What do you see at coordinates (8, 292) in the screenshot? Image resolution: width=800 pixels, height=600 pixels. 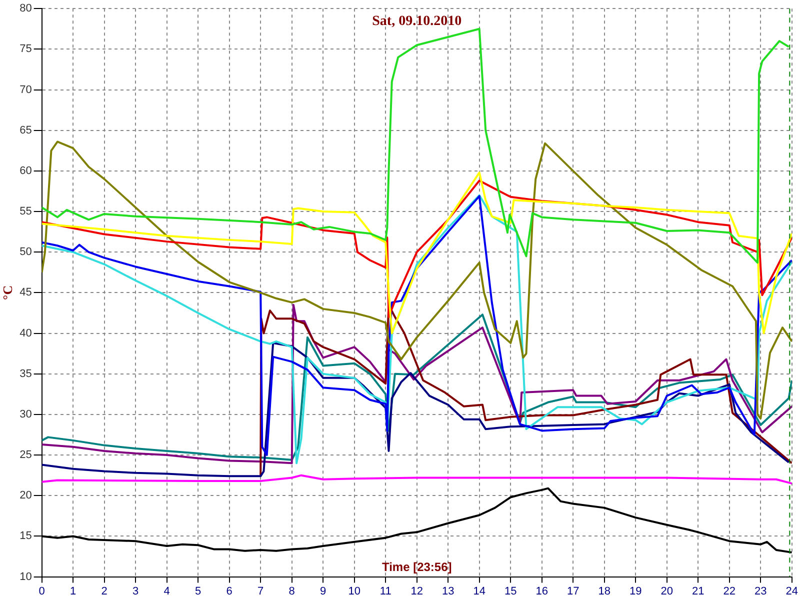 I see `y-axis-title: °C` at bounding box center [8, 292].